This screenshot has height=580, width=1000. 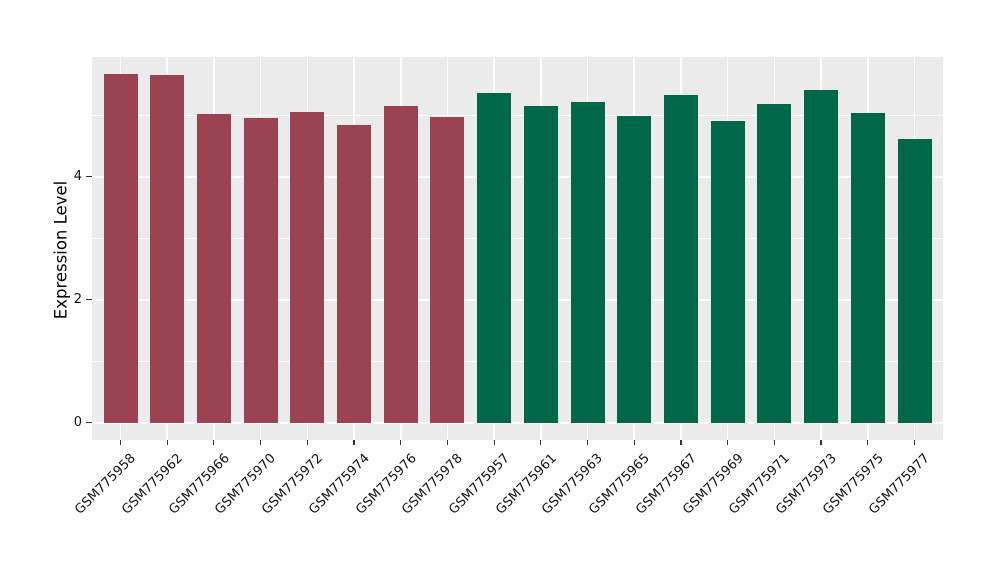 I want to click on bar-GSM775967, so click(x=680, y=259).